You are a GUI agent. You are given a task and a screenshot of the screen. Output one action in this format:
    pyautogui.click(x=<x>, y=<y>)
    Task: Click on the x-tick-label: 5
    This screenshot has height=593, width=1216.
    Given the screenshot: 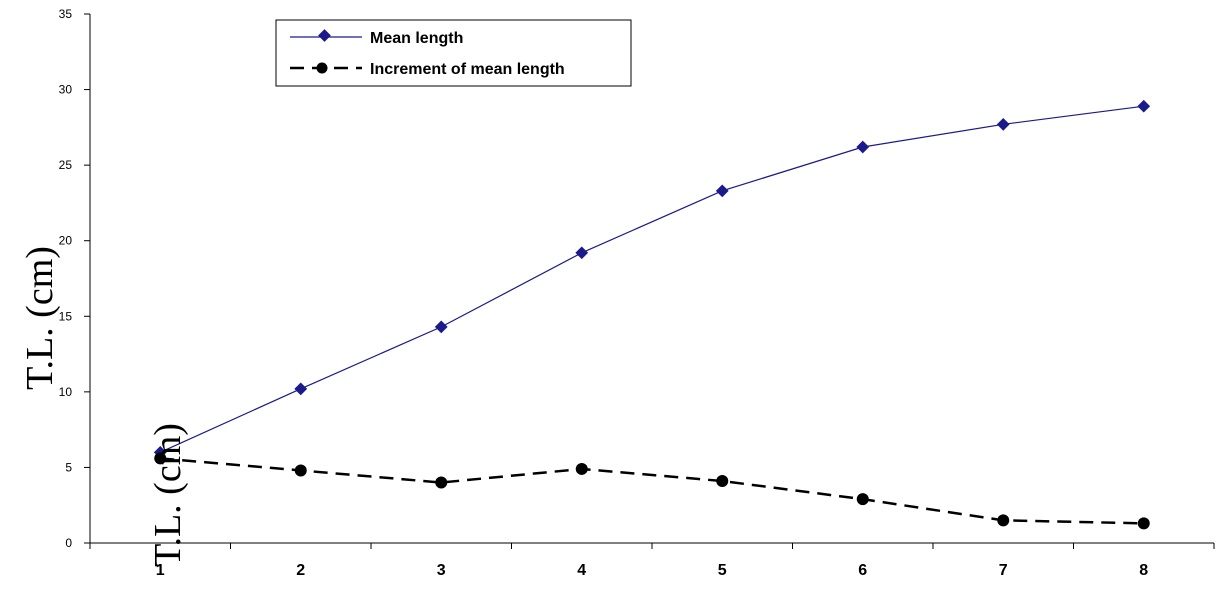 What is the action you would take?
    pyautogui.click(x=722, y=570)
    